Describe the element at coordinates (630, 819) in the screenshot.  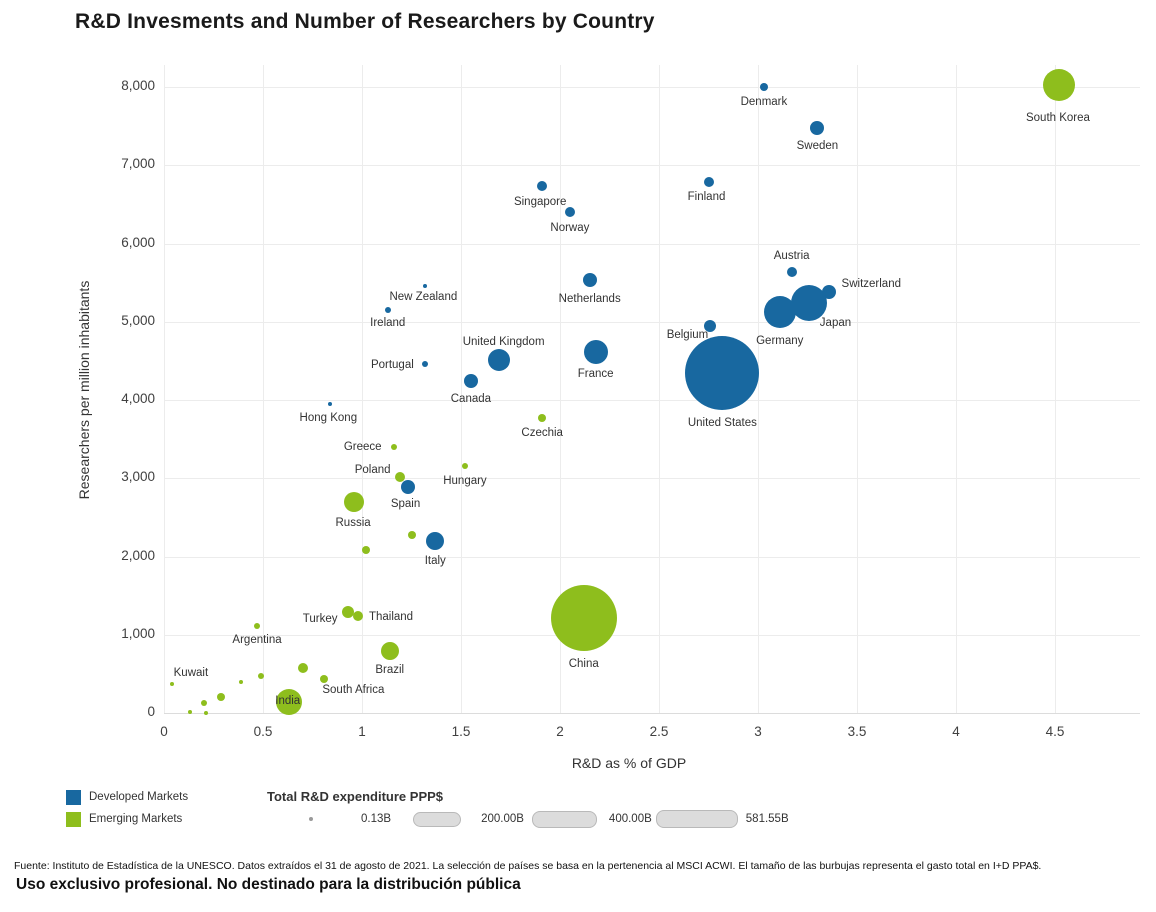
I see `size-legend-value: 400.00B` at that location.